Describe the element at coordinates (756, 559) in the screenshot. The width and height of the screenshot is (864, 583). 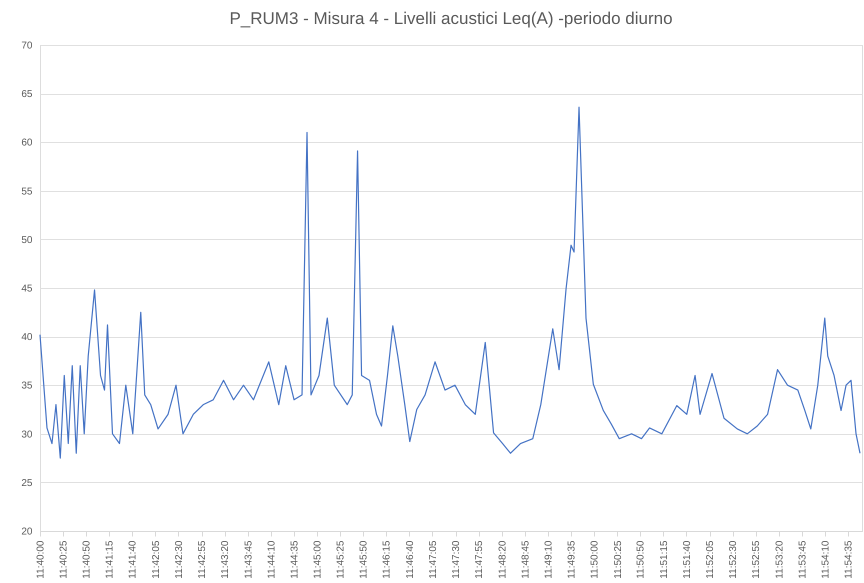
I see `x-tick-label: 11:52:55` at that location.